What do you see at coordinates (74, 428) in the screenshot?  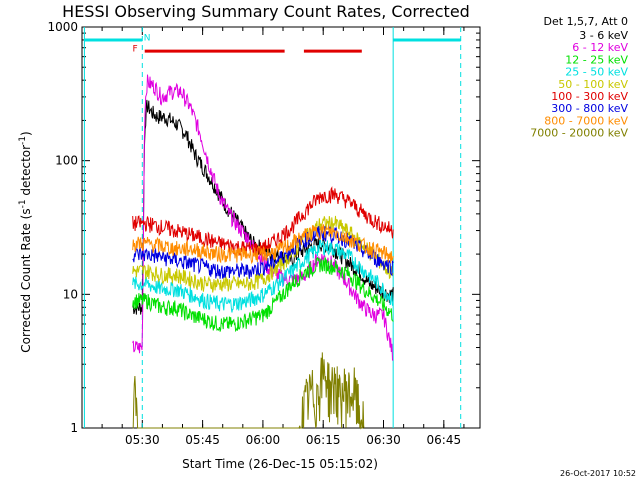 I see `y-tick-label: 1` at bounding box center [74, 428].